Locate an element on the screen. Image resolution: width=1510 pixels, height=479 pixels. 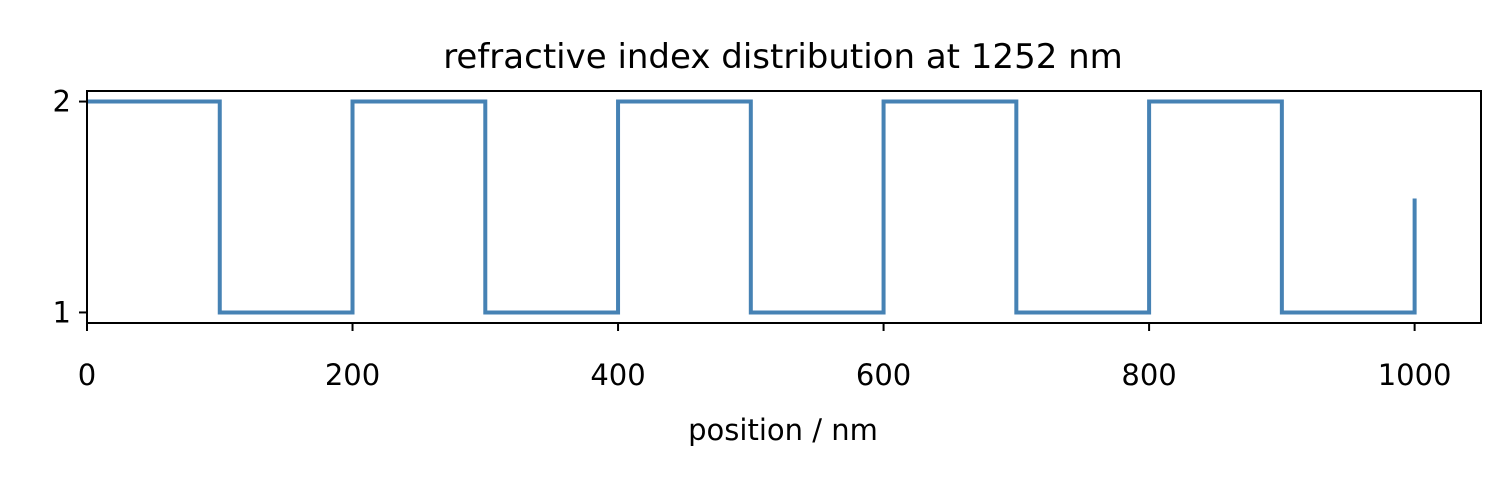
x-axis-ticks: 0 200 400 600 800 1000 is located at coordinates (765, 357).